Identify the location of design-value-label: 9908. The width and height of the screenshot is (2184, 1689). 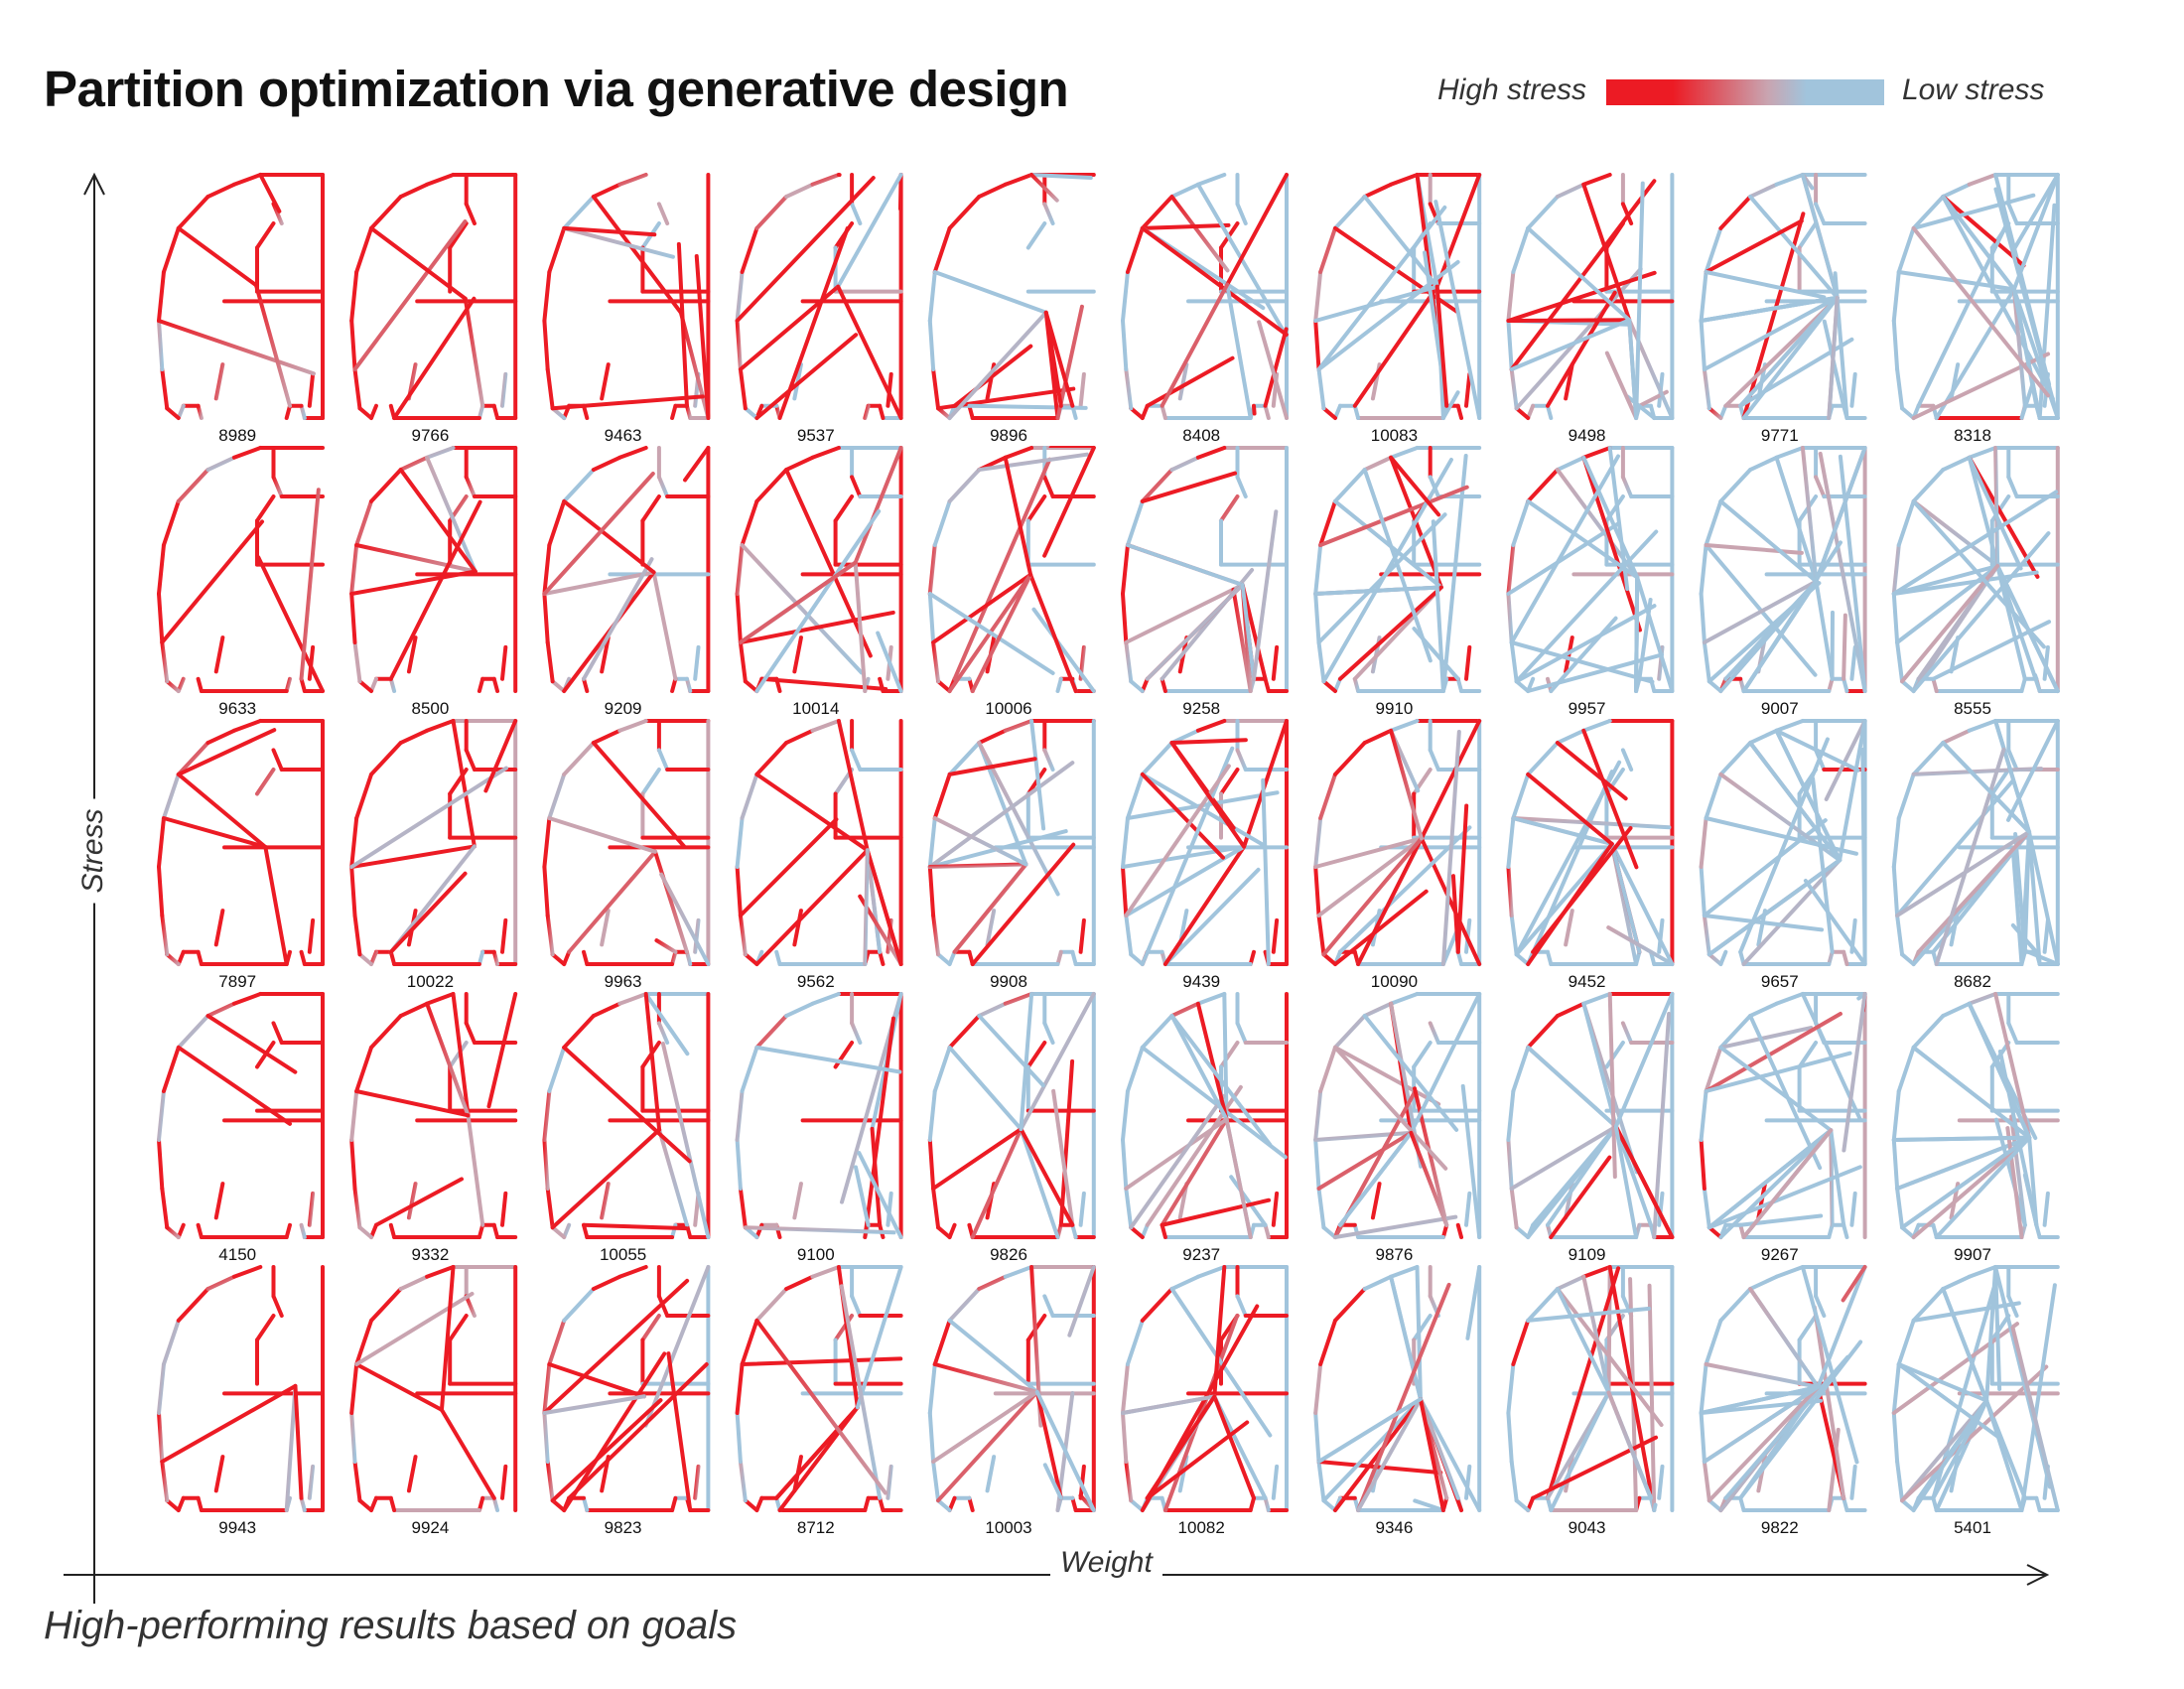
(1008, 982).